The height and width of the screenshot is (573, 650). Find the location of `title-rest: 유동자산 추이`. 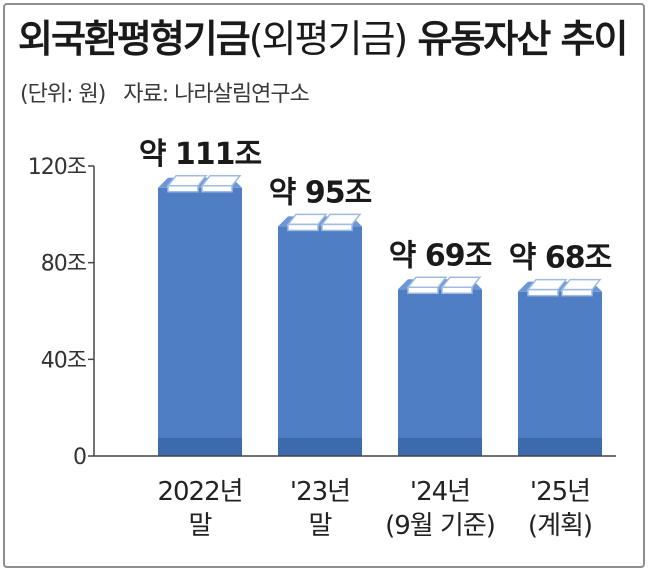

title-rest: 유동자산 추이 is located at coordinates (522, 39).